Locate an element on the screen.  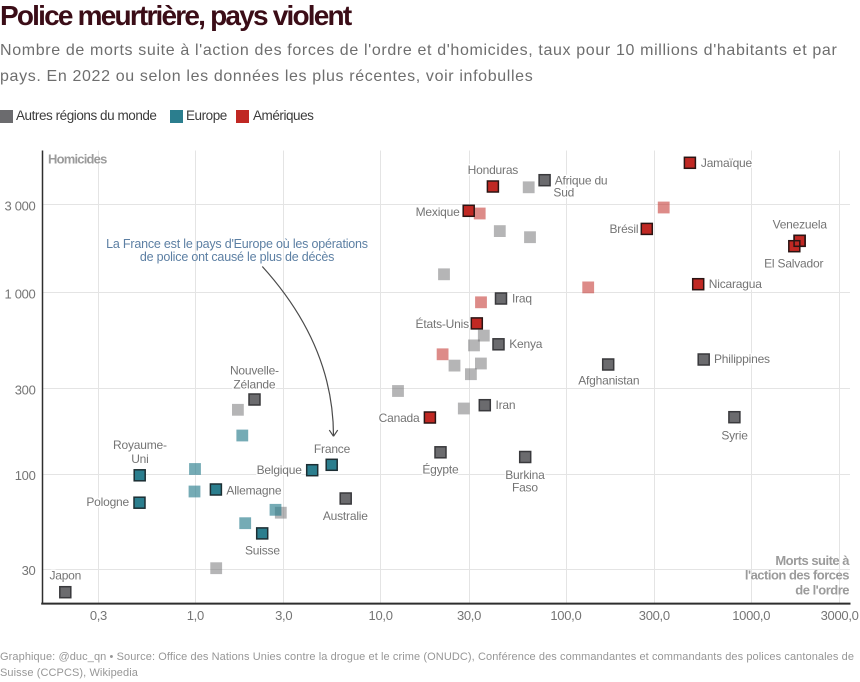
svg-text: 300 is located at coordinates (25, 389).